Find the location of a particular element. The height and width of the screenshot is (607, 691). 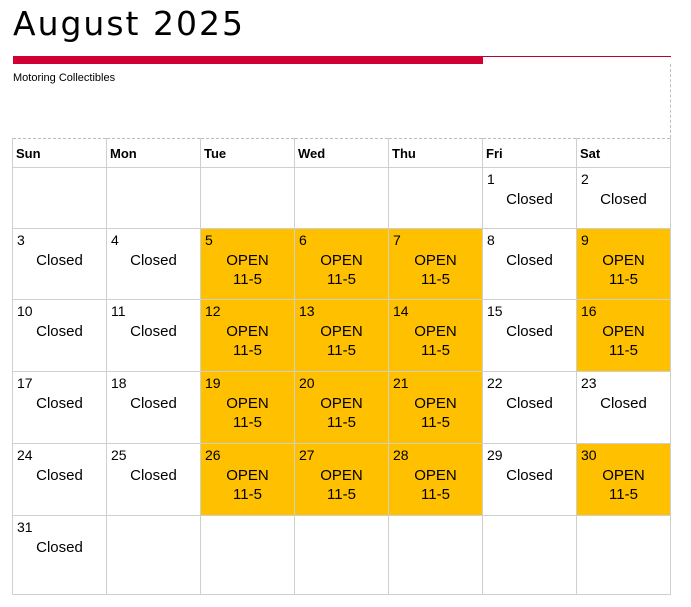

day-number: 24 is located at coordinates (25, 455).